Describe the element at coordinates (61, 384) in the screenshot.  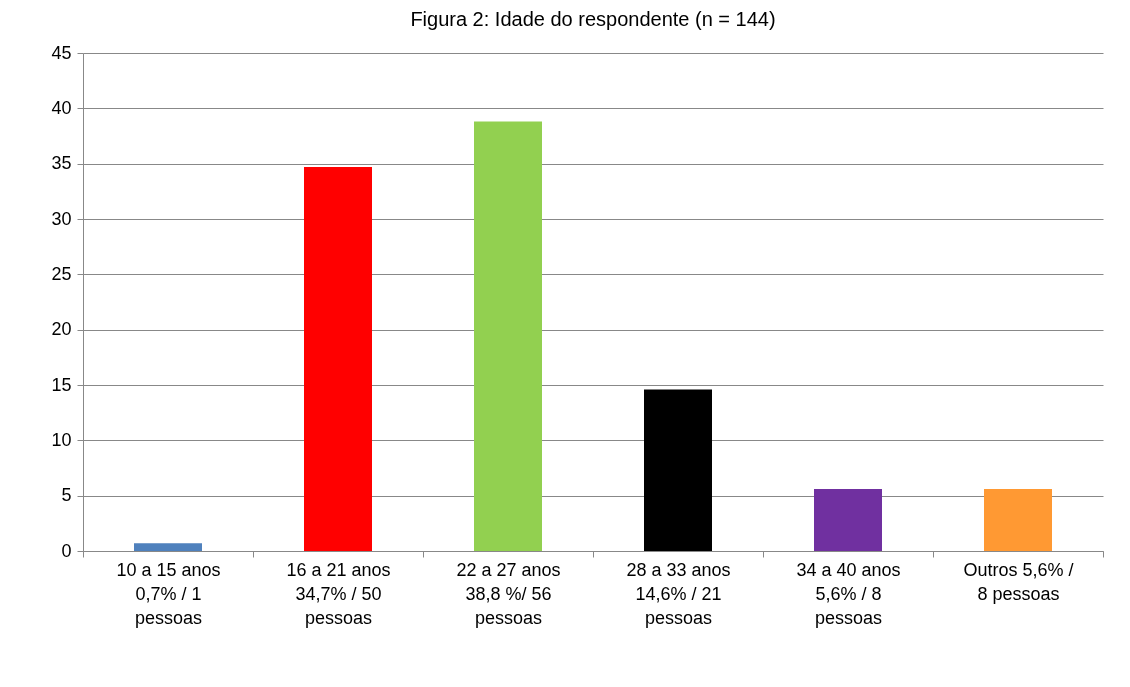
I see `y-tick-label: 15` at that location.